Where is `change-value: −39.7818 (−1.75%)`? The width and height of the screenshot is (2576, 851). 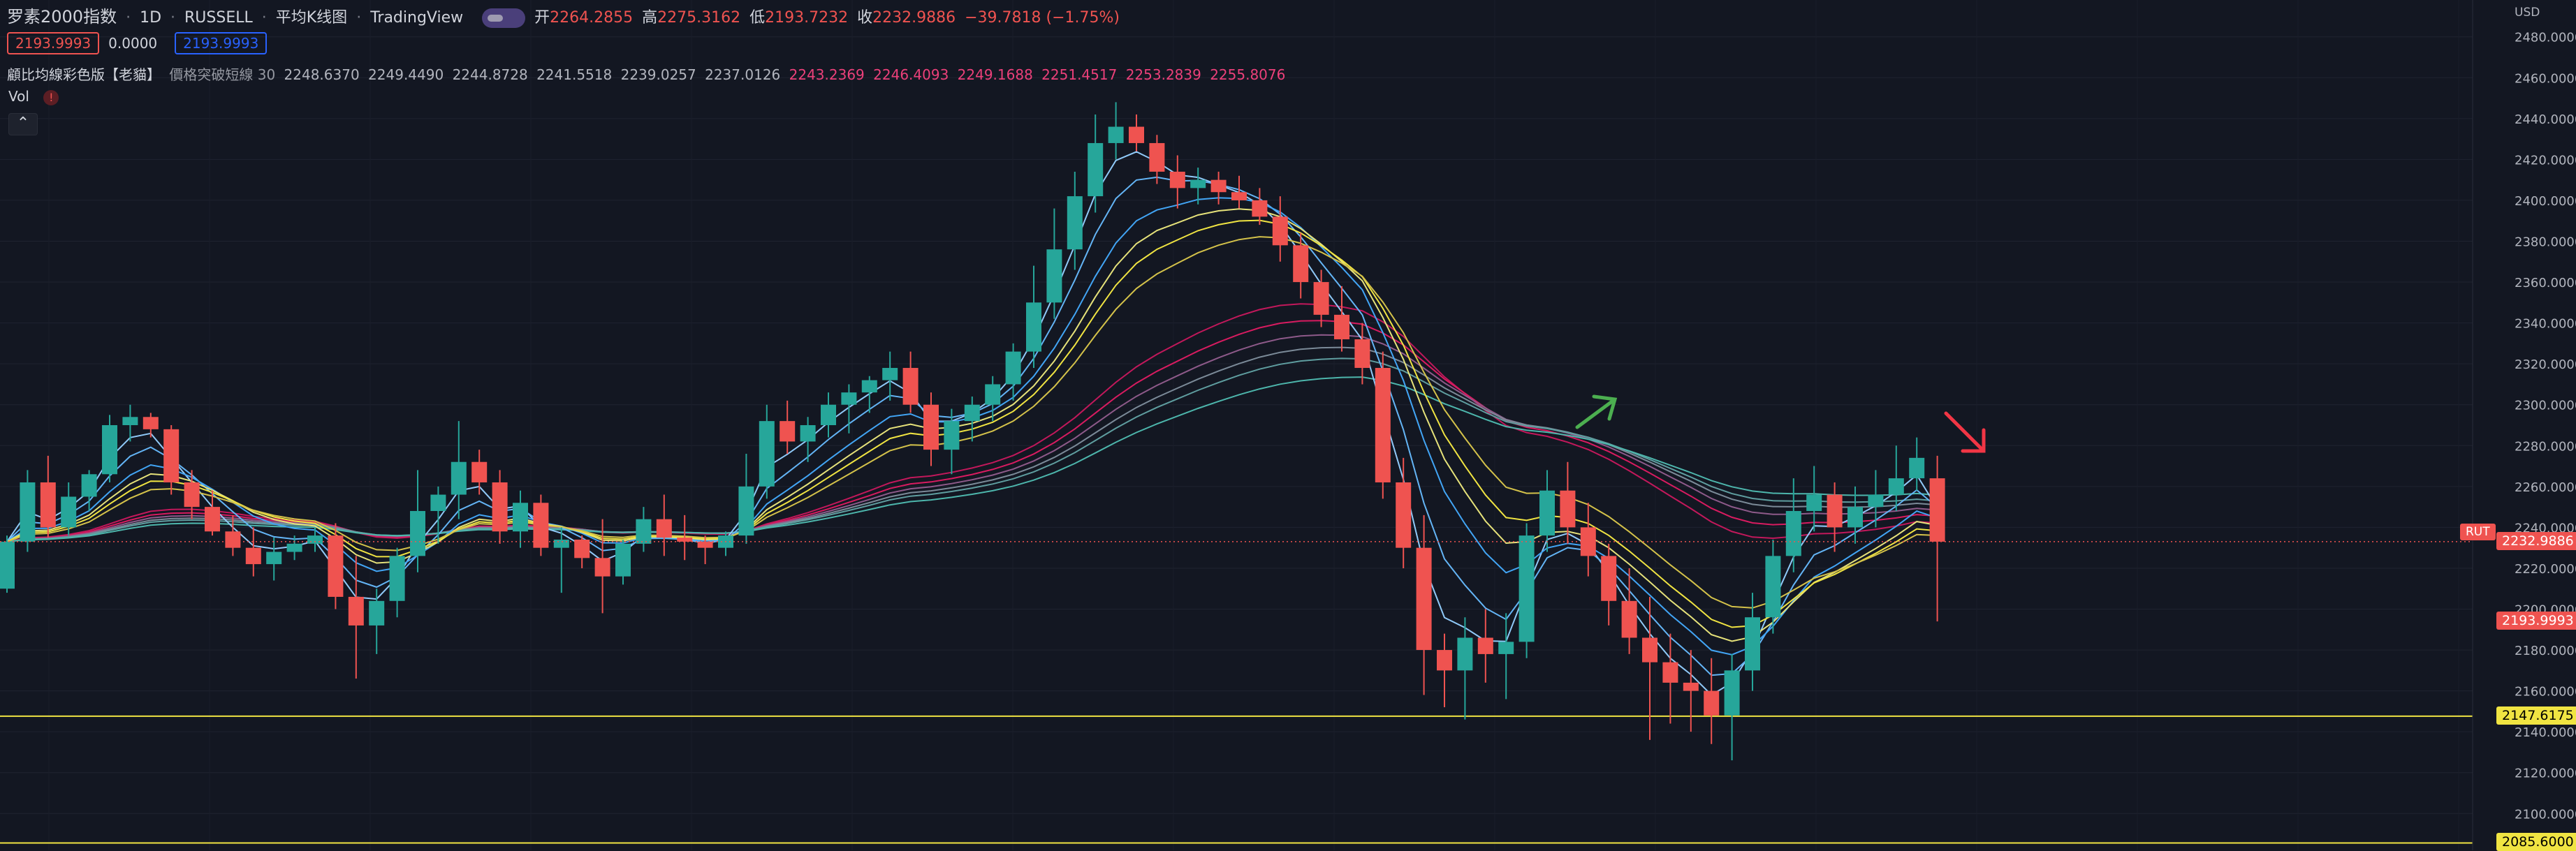 change-value: −39.7818 (−1.75%) is located at coordinates (1042, 18).